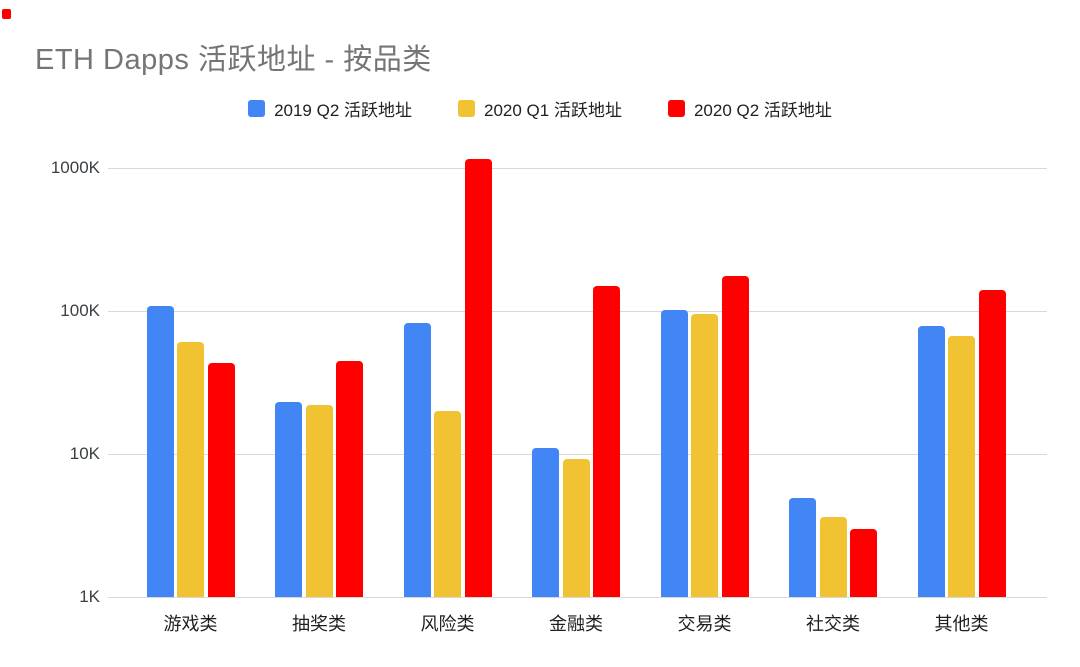  Describe the element at coordinates (704, 624) in the screenshot. I see `x-axis-label: 交易类` at that location.